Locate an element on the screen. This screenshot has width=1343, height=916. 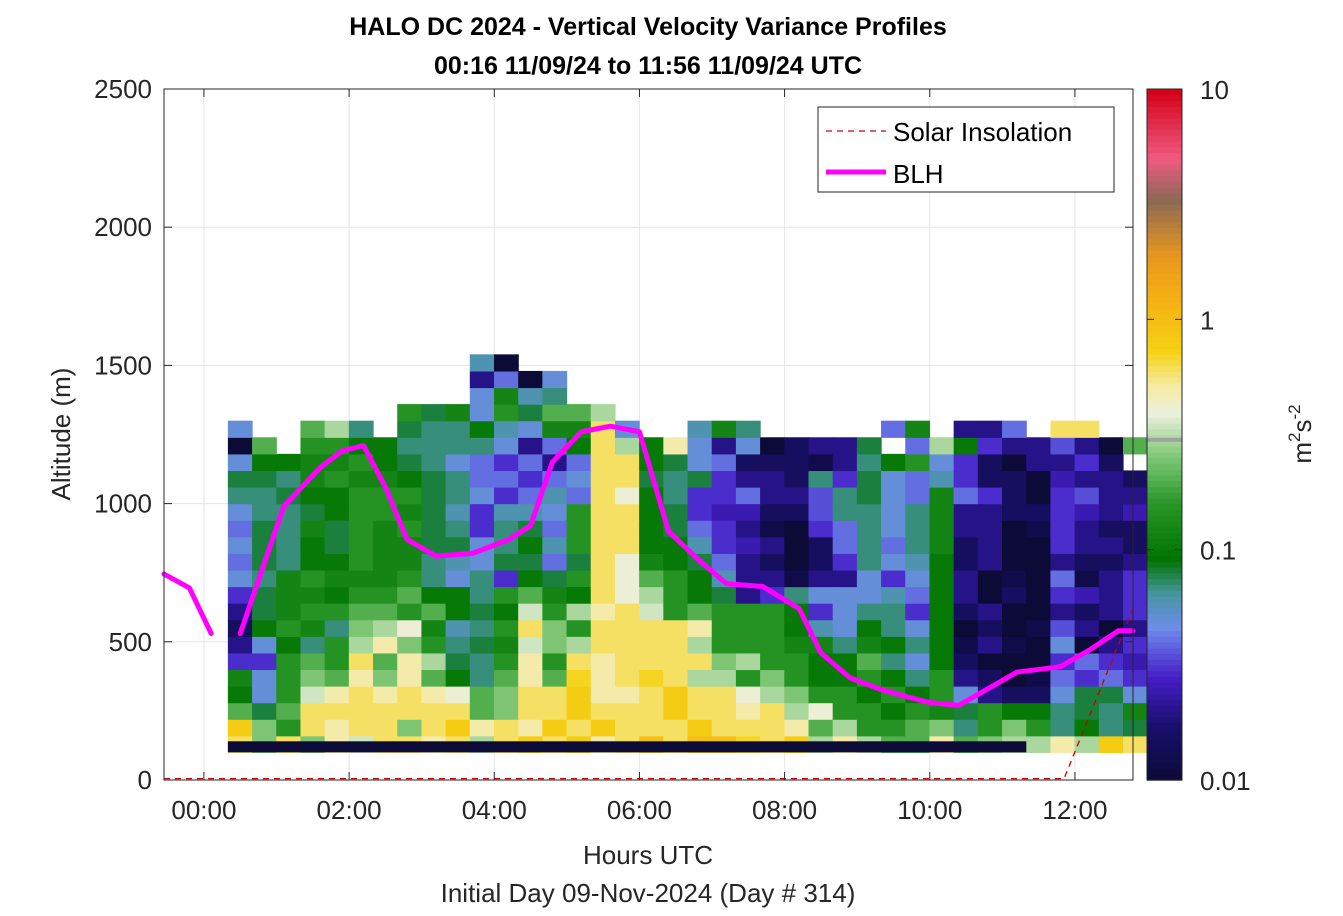
colorbar-frame is located at coordinates (1164, 434).